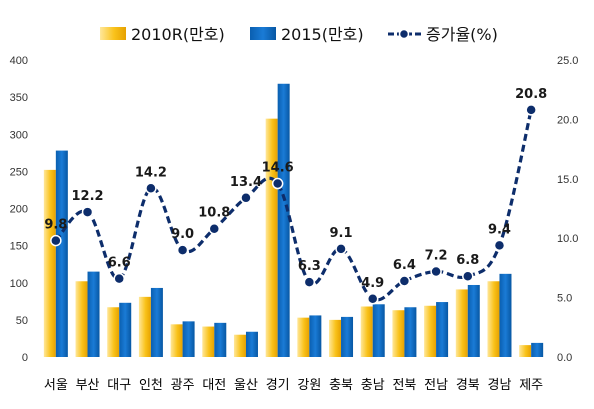 This screenshot has width=594, height=409. Describe the element at coordinates (372, 283) in the screenshot. I see `rate-data-label: 4.9` at that location.